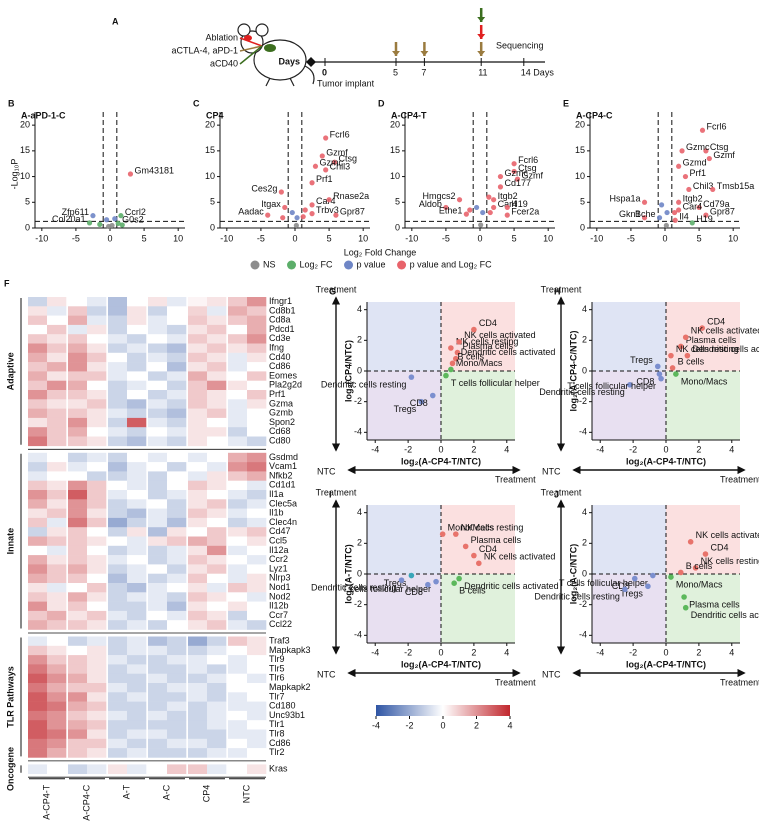  I want to click on y-tick-label: -4, so click(583, 635).